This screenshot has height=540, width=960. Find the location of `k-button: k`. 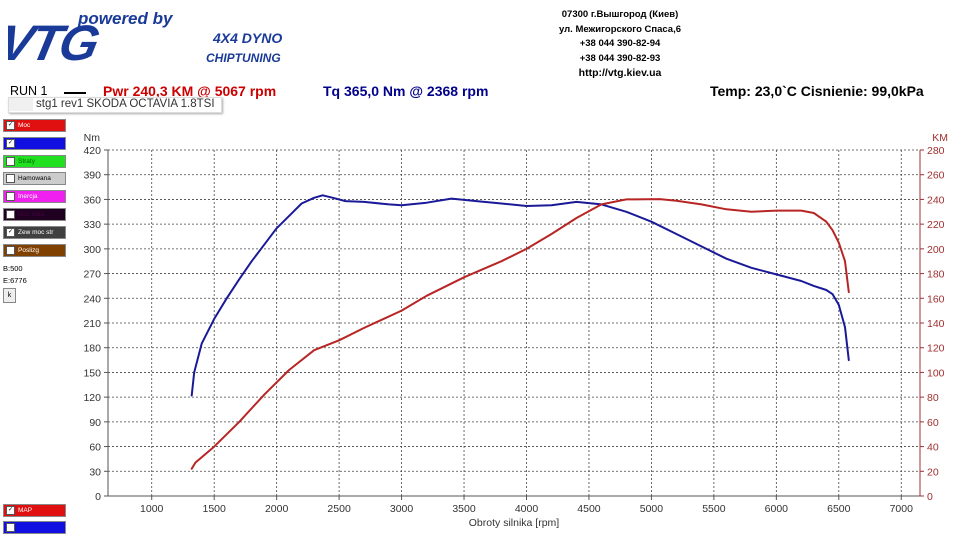

k-button: k is located at coordinates (9, 295).